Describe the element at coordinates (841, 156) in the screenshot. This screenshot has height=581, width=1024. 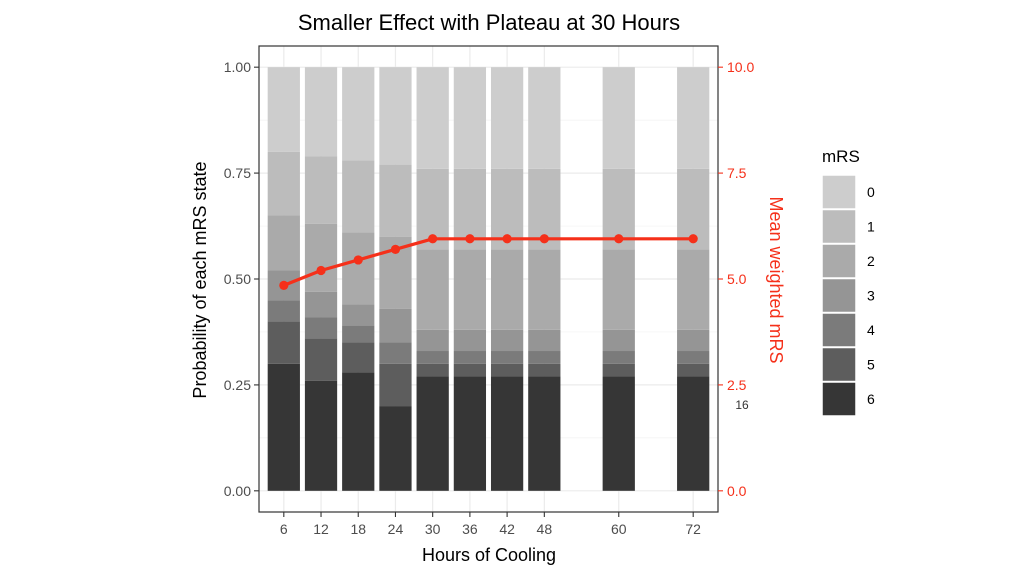
I see `legend-title: mRS` at that location.